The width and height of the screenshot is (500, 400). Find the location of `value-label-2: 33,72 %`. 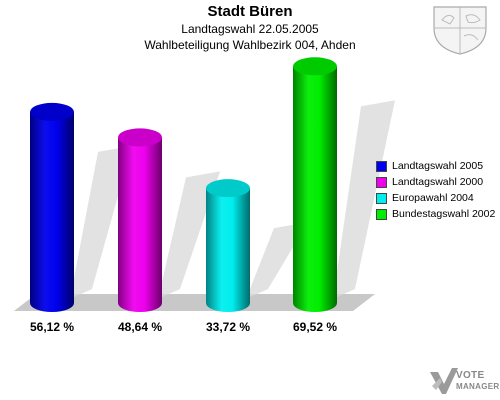

value-label-2: 33,72 % is located at coordinates (228, 327).